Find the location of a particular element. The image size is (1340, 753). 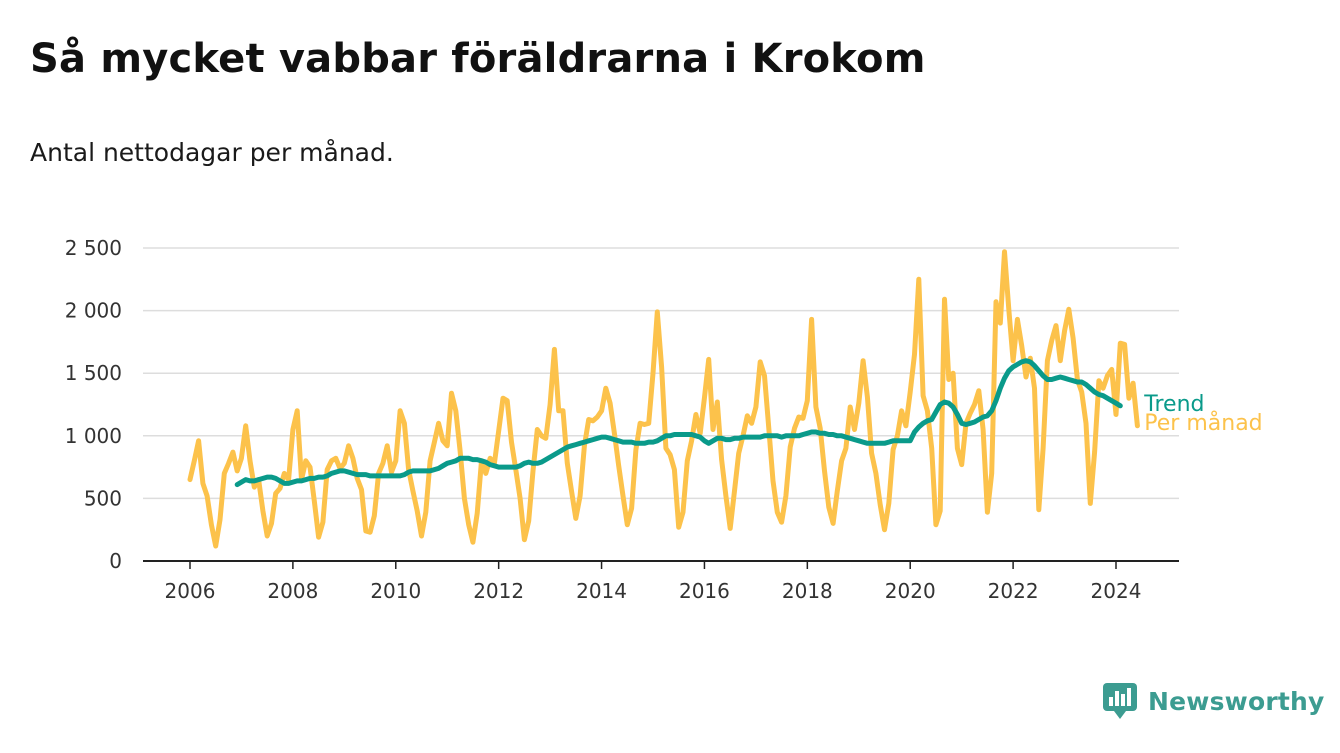

x-tick-label: 2024 is located at coordinates (1116, 591).